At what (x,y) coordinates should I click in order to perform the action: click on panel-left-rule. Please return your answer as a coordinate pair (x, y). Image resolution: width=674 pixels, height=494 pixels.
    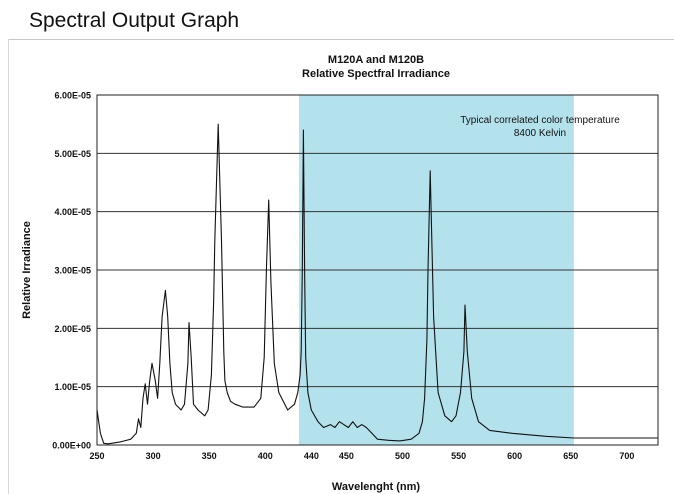
    Looking at the image, I should click on (8, 266).